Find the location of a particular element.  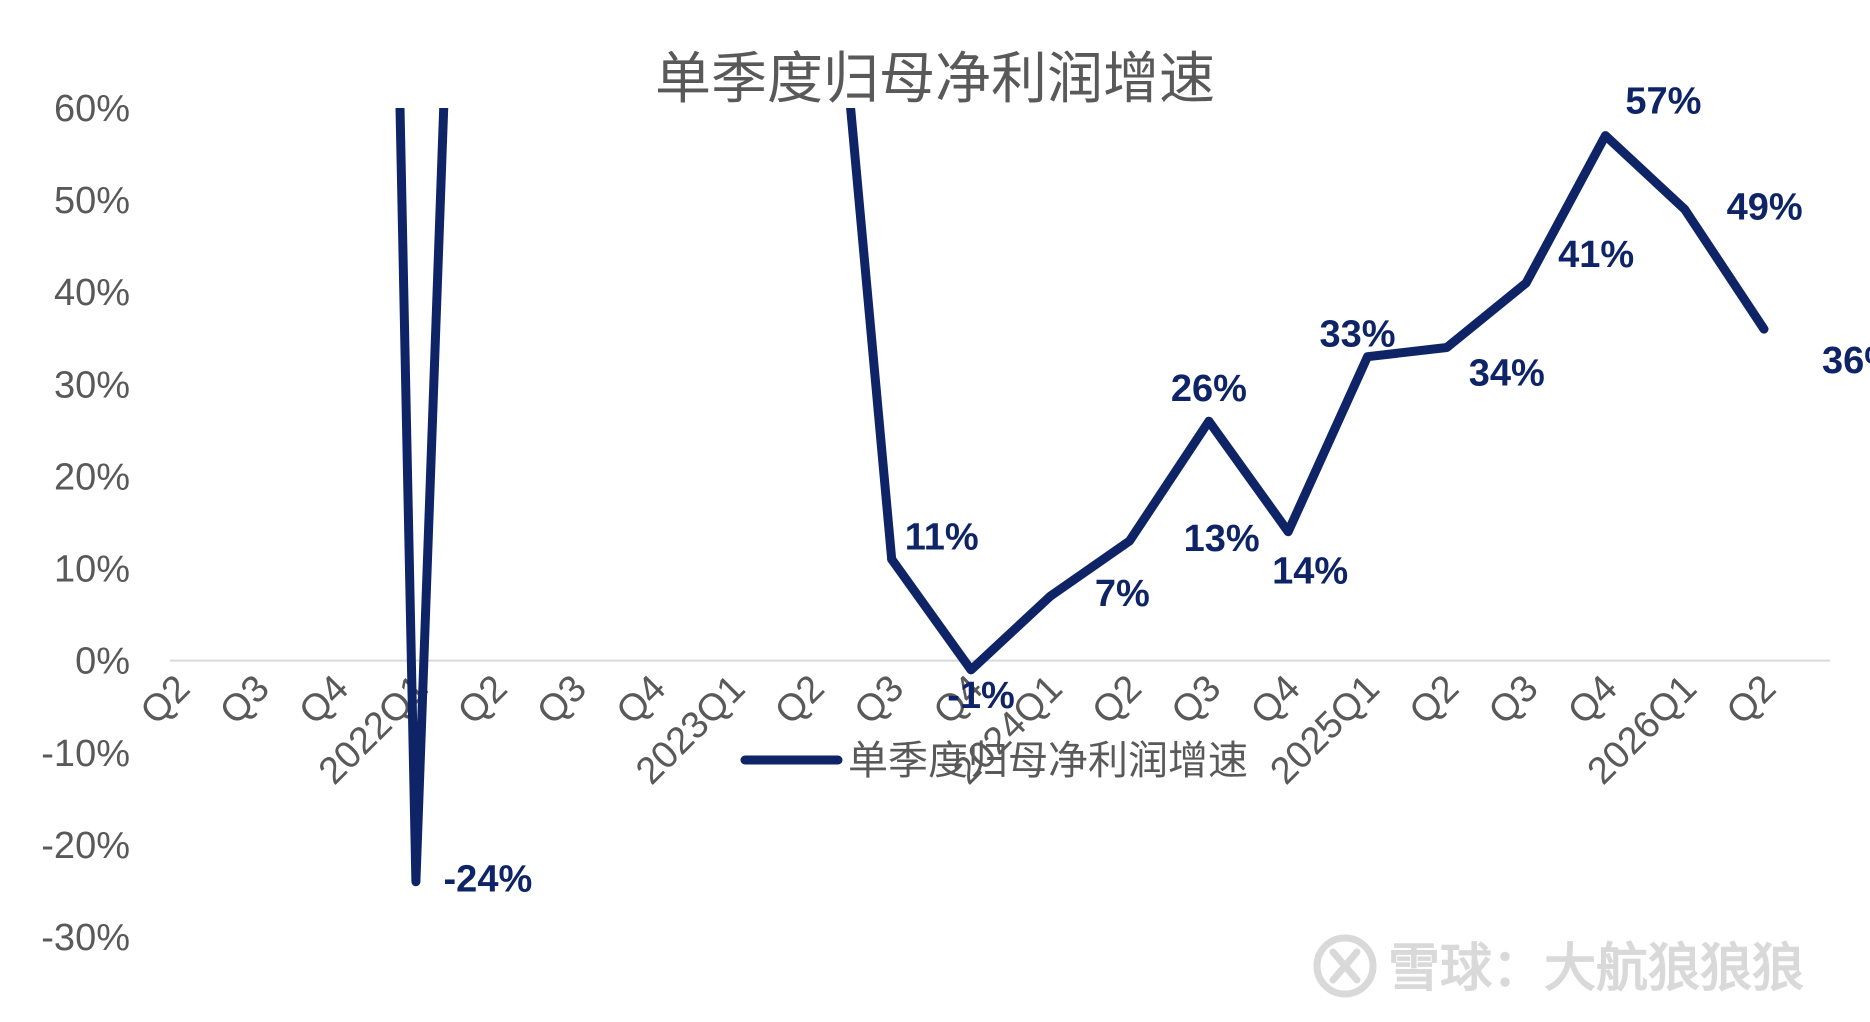

data-label: 34% is located at coordinates (1507, 373).